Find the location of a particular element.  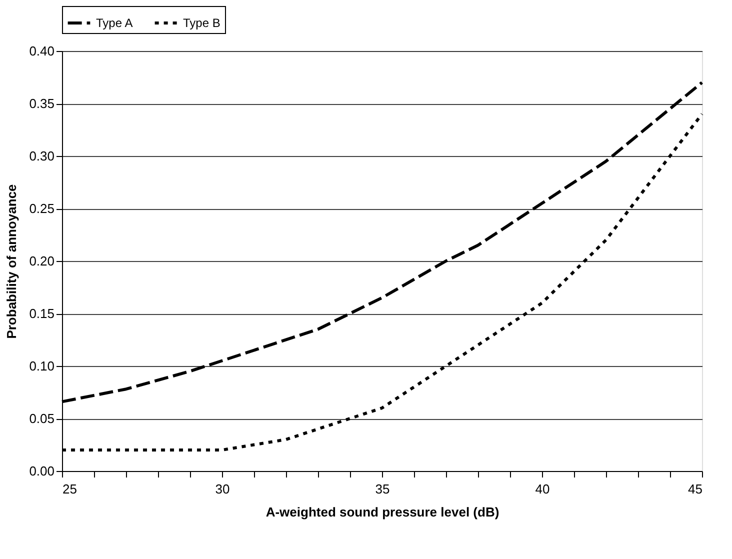

y-tick-label: 0.20 is located at coordinates (41, 261).